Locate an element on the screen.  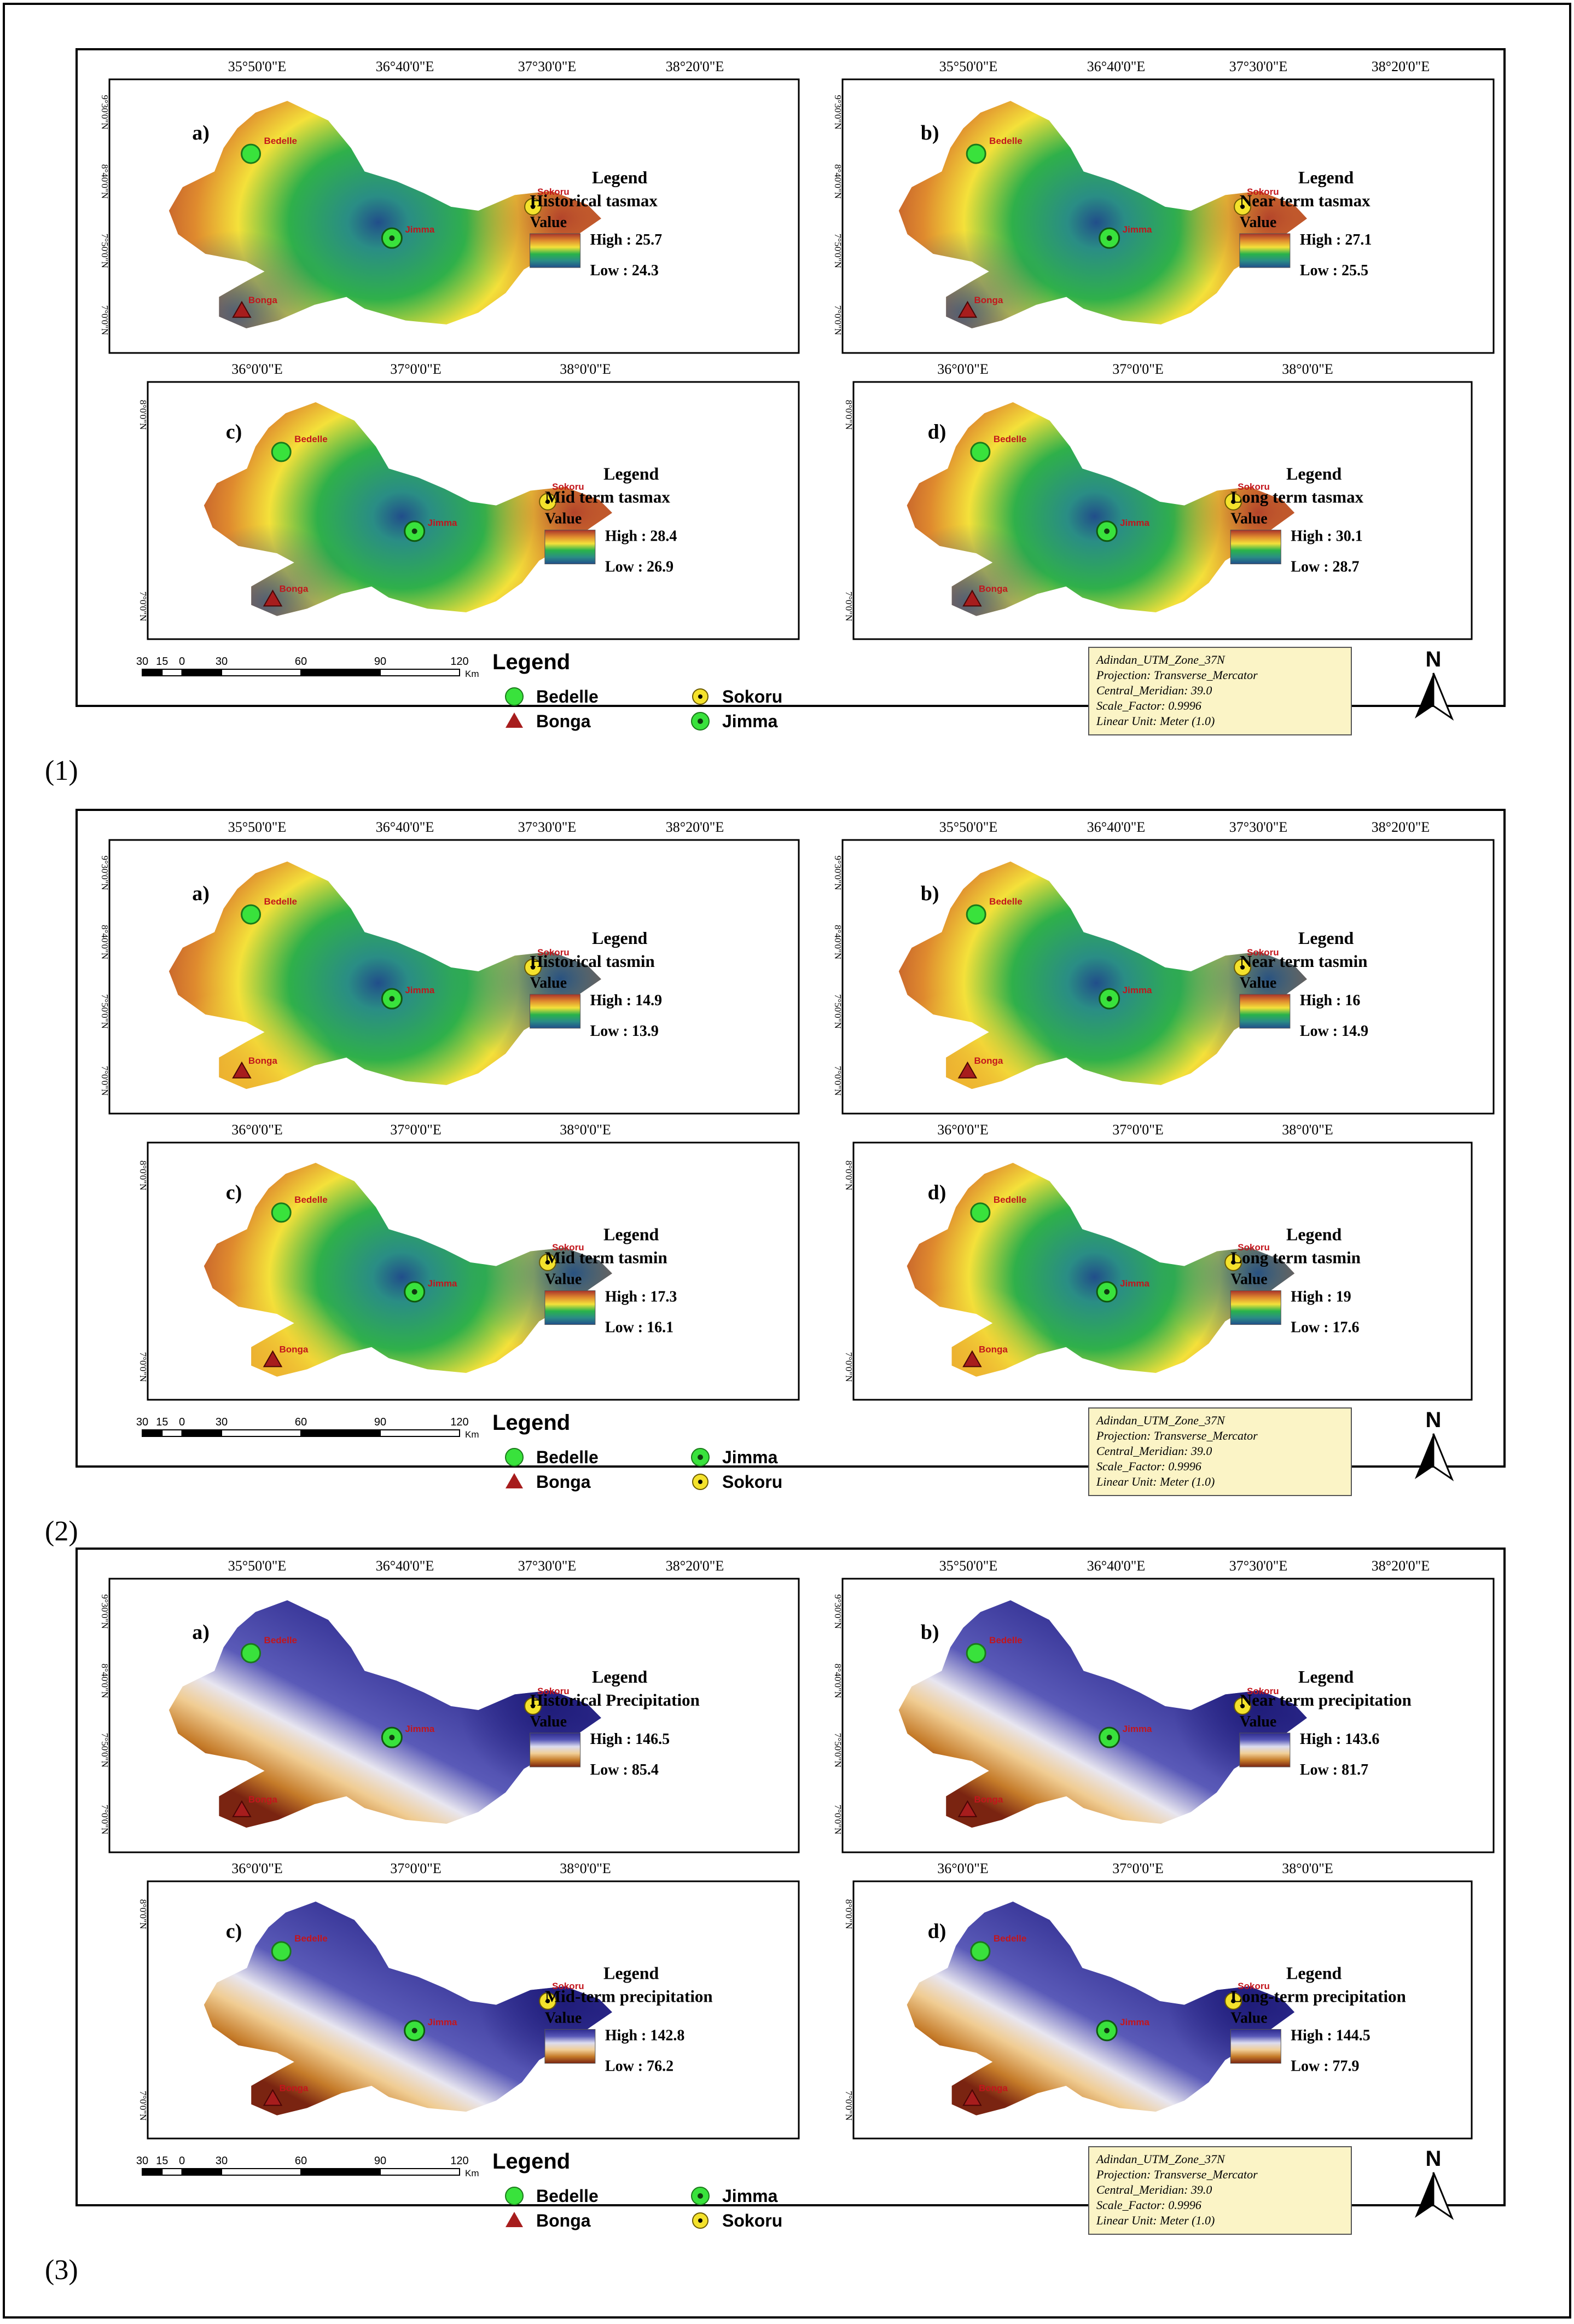
legend-high: High : 30.1 is located at coordinates (1326, 536).